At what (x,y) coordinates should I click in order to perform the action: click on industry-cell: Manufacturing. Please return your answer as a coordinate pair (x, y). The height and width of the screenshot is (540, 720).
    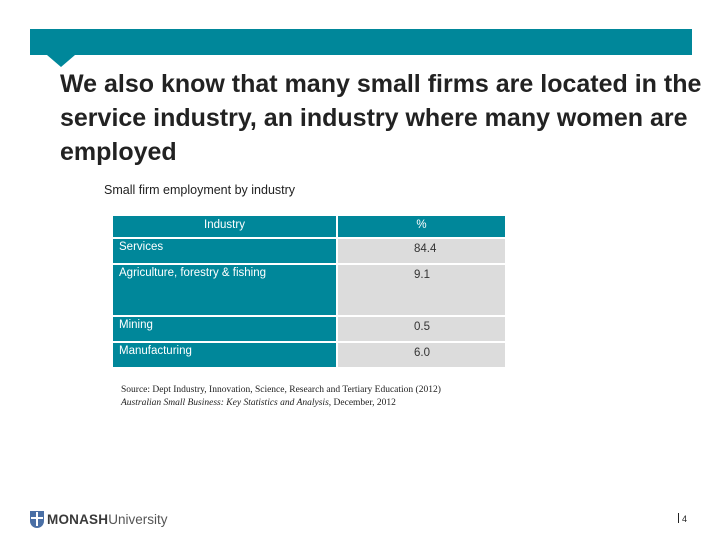
    Looking at the image, I should click on (225, 355).